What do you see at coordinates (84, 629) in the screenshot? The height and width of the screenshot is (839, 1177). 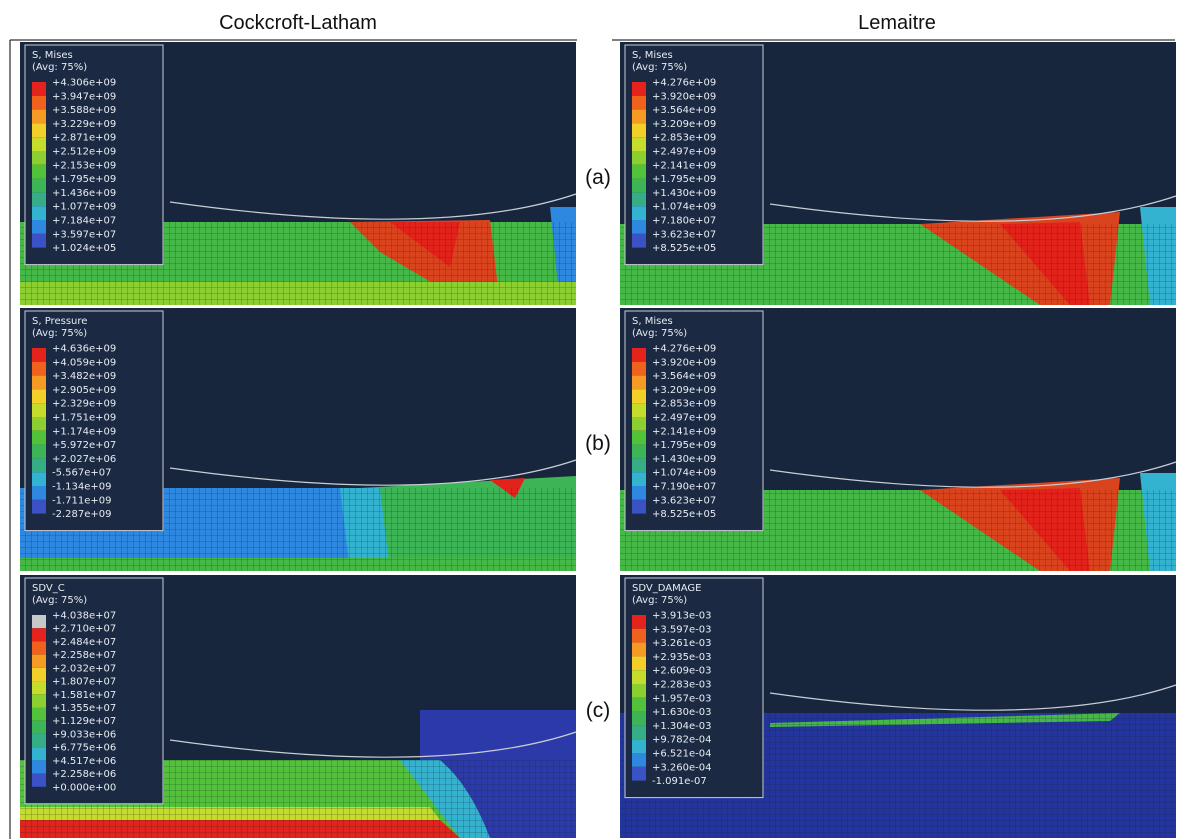 I see `legend-level: +2.710e+07` at bounding box center [84, 629].